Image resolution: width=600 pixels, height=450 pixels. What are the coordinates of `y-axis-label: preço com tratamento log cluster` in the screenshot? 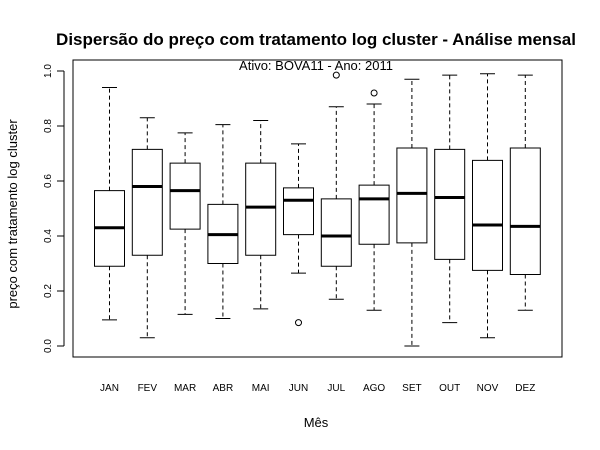 It's located at (12, 214).